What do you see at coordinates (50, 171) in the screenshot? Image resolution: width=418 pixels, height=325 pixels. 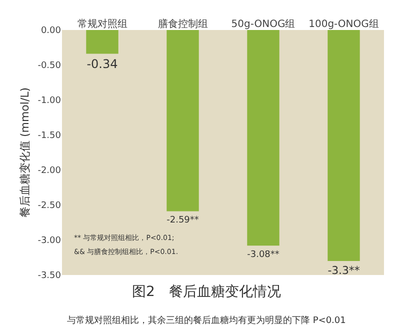 I see `y-tick-label: -2.00` at bounding box center [50, 171].